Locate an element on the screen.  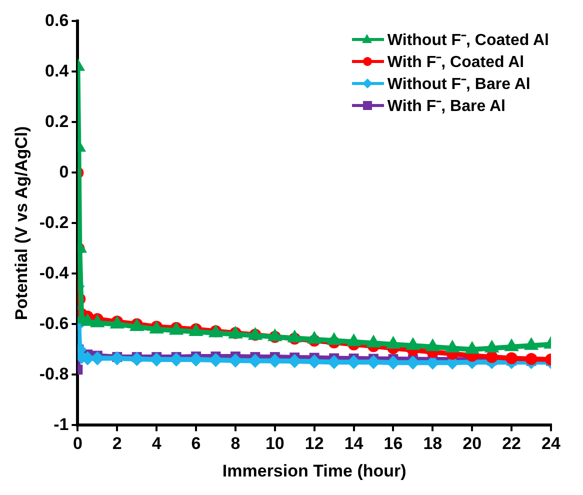
x-tick-label: 14 is located at coordinates (354, 444).